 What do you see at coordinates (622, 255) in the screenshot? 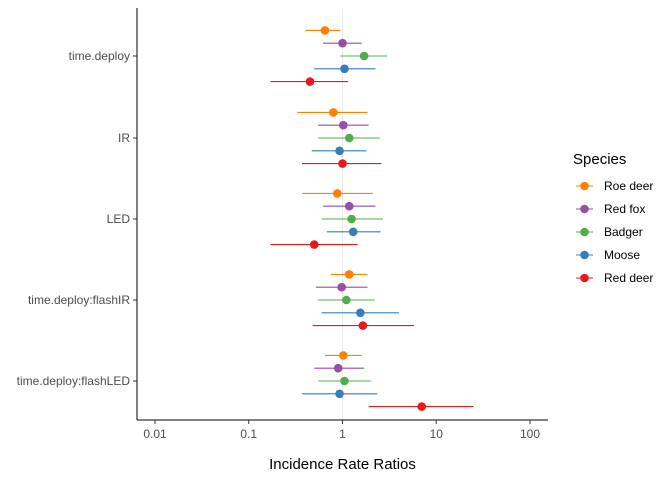
I see `legend-label: Moose` at bounding box center [622, 255].